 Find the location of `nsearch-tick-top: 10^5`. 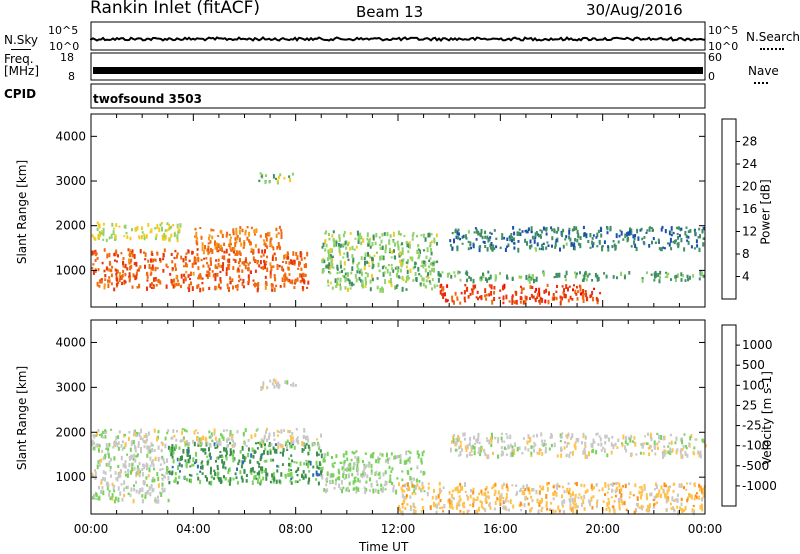

nsearch-tick-top: 10^5 is located at coordinates (723, 30).